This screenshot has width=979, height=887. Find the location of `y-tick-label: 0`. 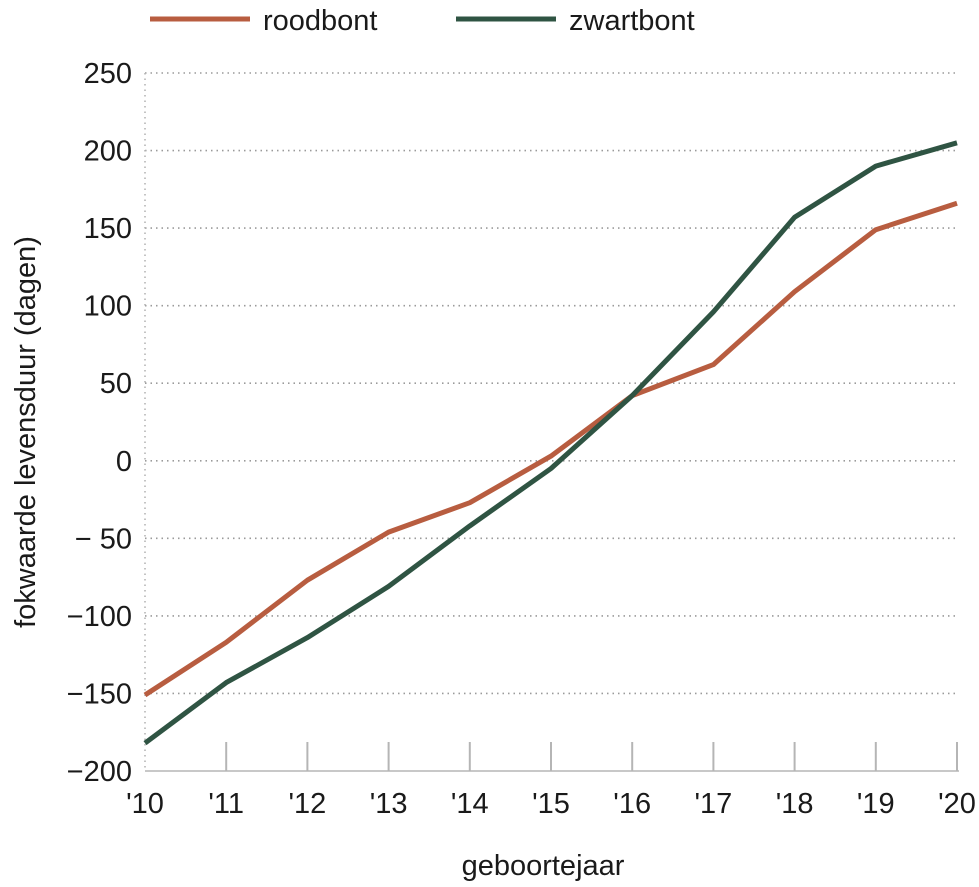

y-tick-label: 0 is located at coordinates (124, 462).